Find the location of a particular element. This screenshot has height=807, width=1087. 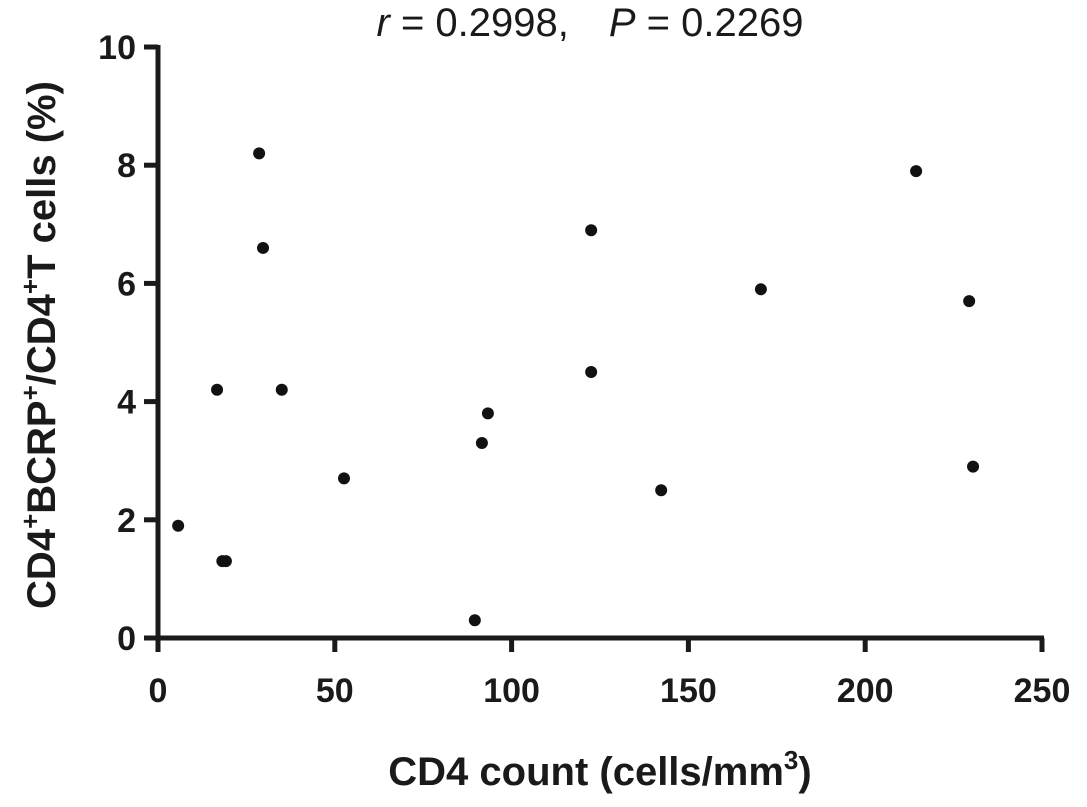

y-tick-label: 4 is located at coordinates (126, 403).